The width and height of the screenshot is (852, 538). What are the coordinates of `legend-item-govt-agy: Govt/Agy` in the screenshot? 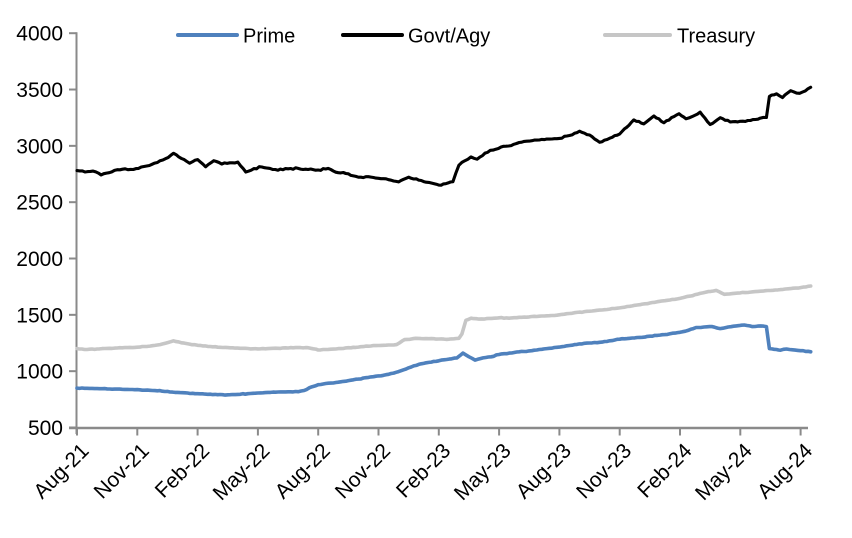 It's located at (415, 37).